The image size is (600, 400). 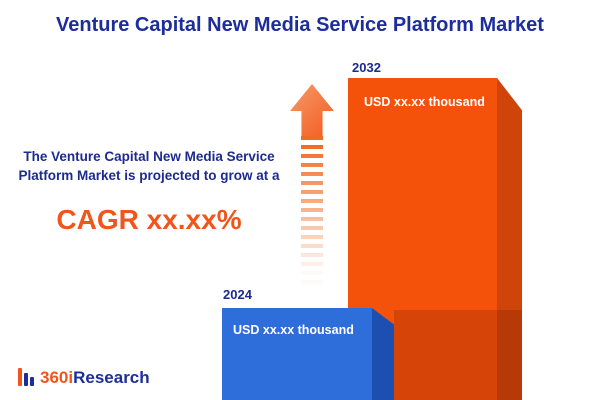 I want to click on bar-2032-shadow, so click(x=458, y=355).